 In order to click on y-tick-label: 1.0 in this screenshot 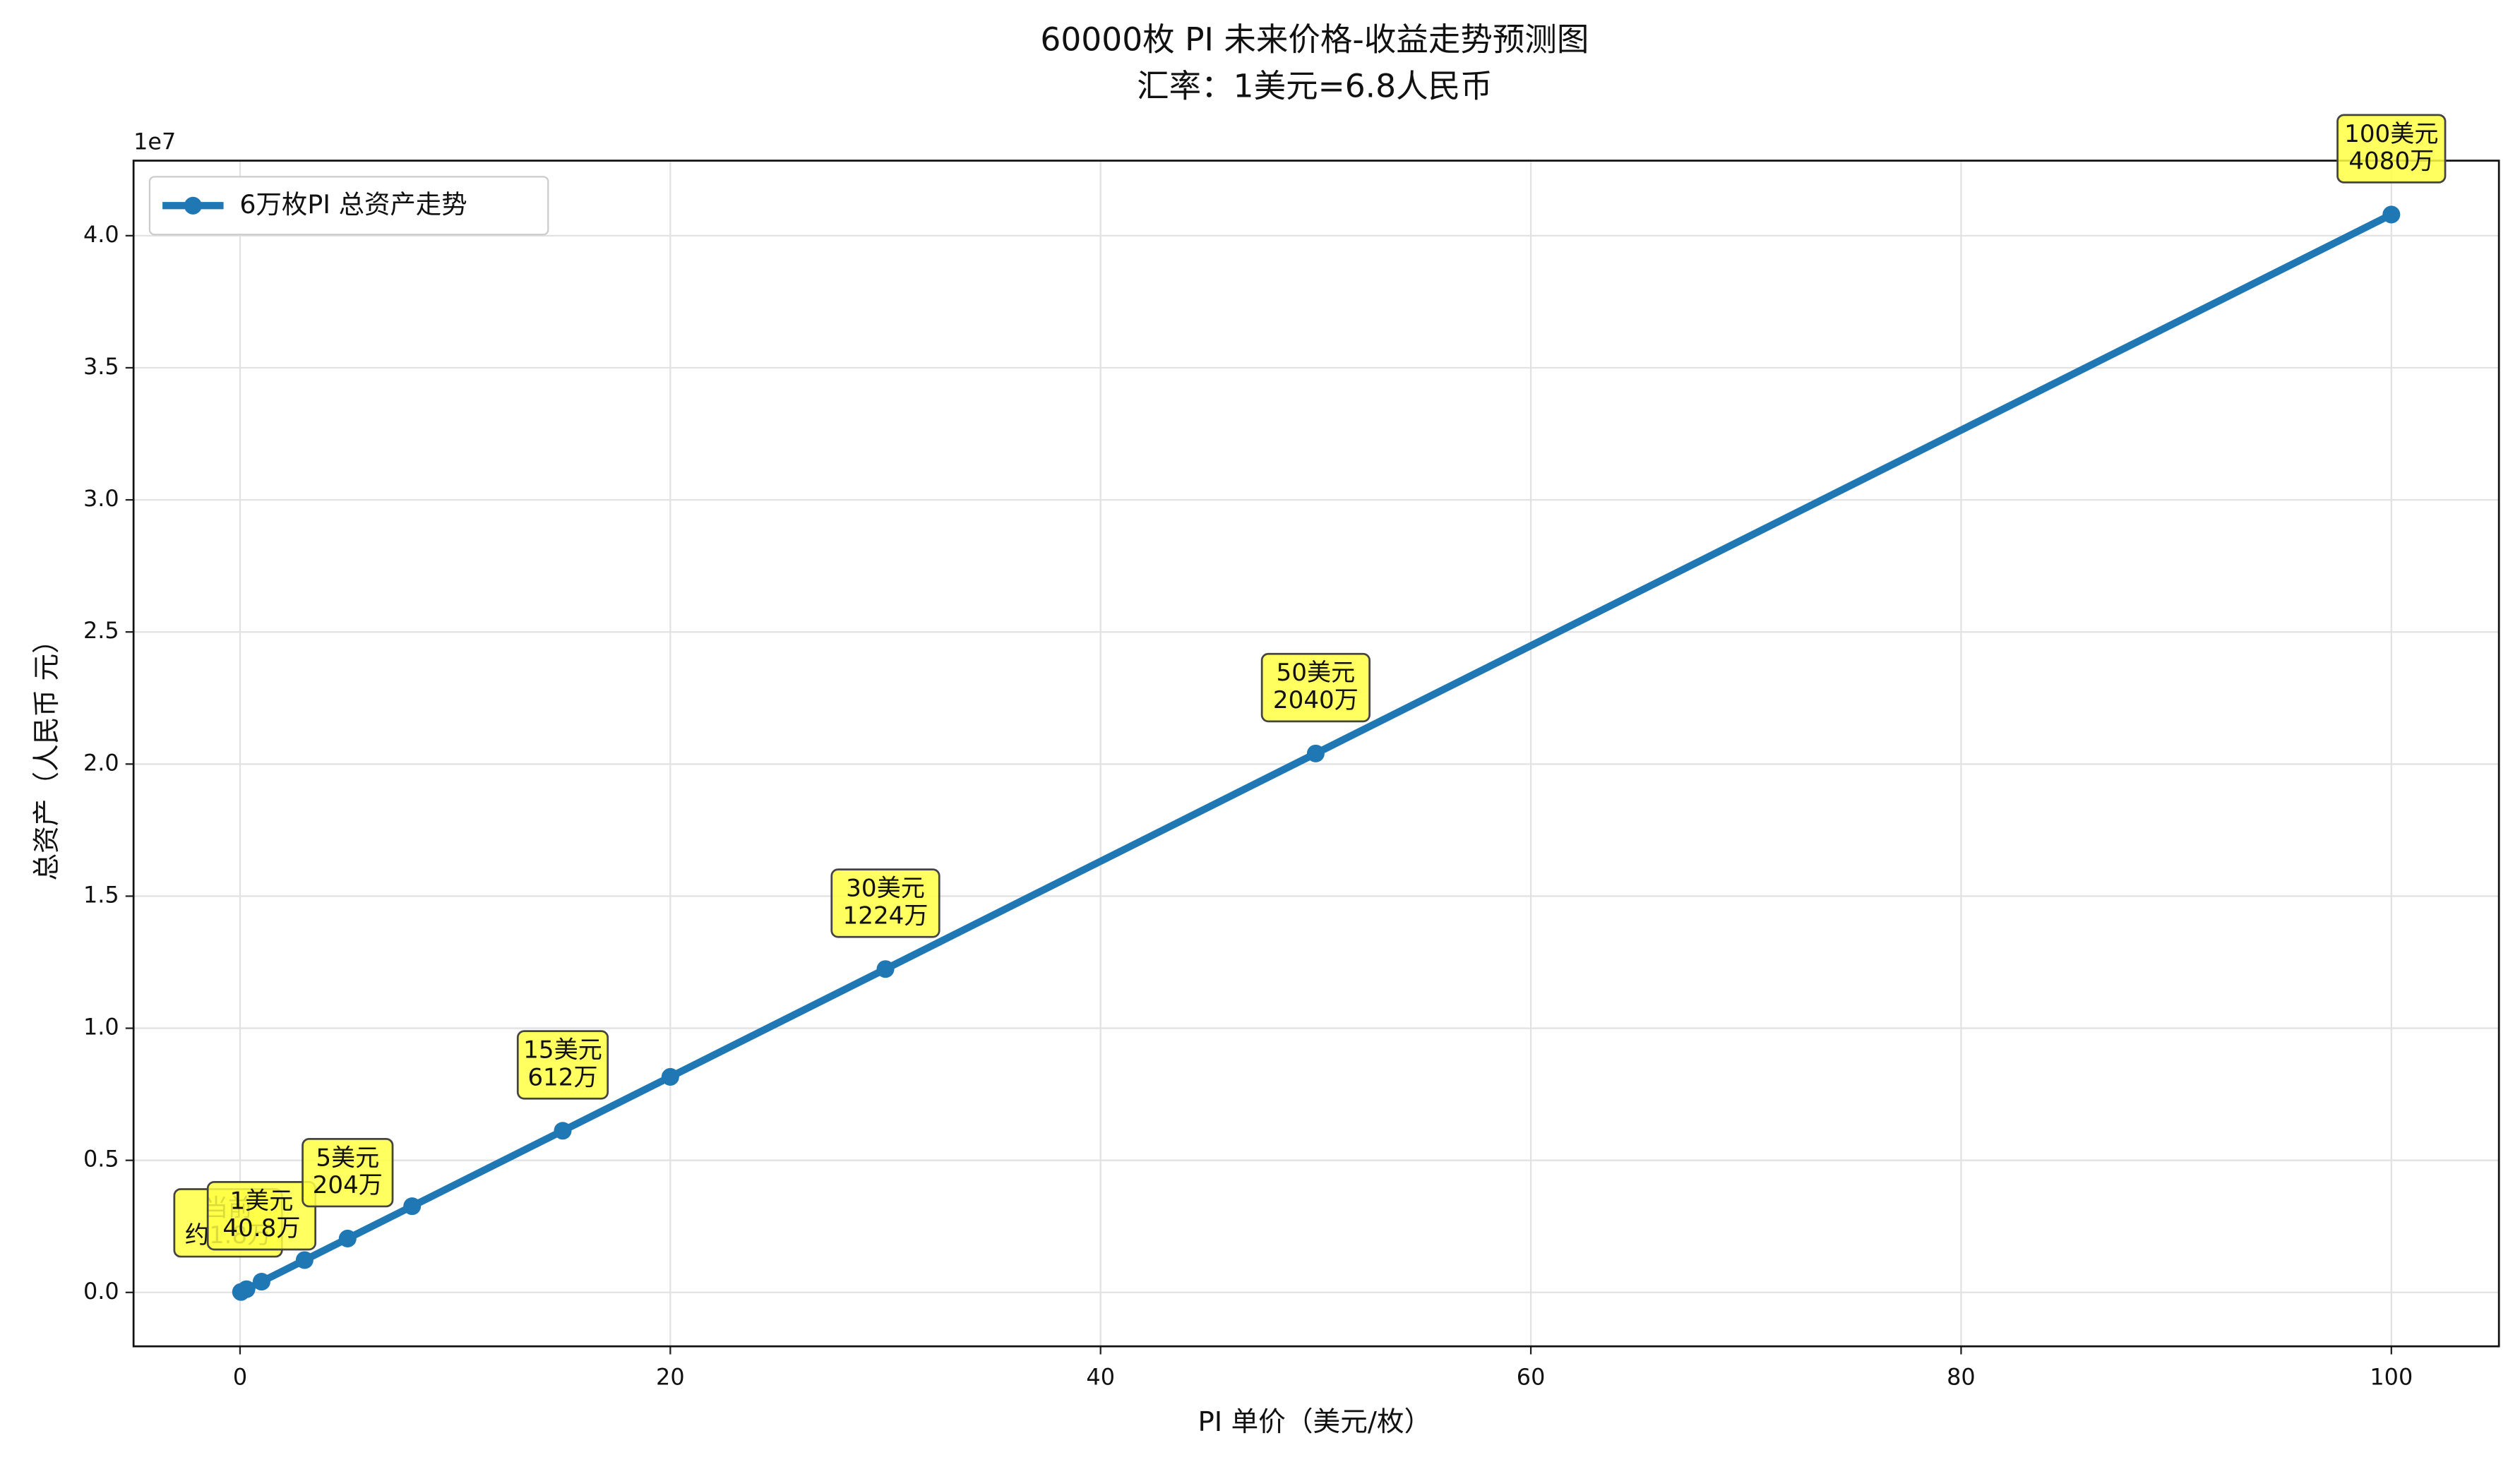, I will do `click(101, 1027)`.